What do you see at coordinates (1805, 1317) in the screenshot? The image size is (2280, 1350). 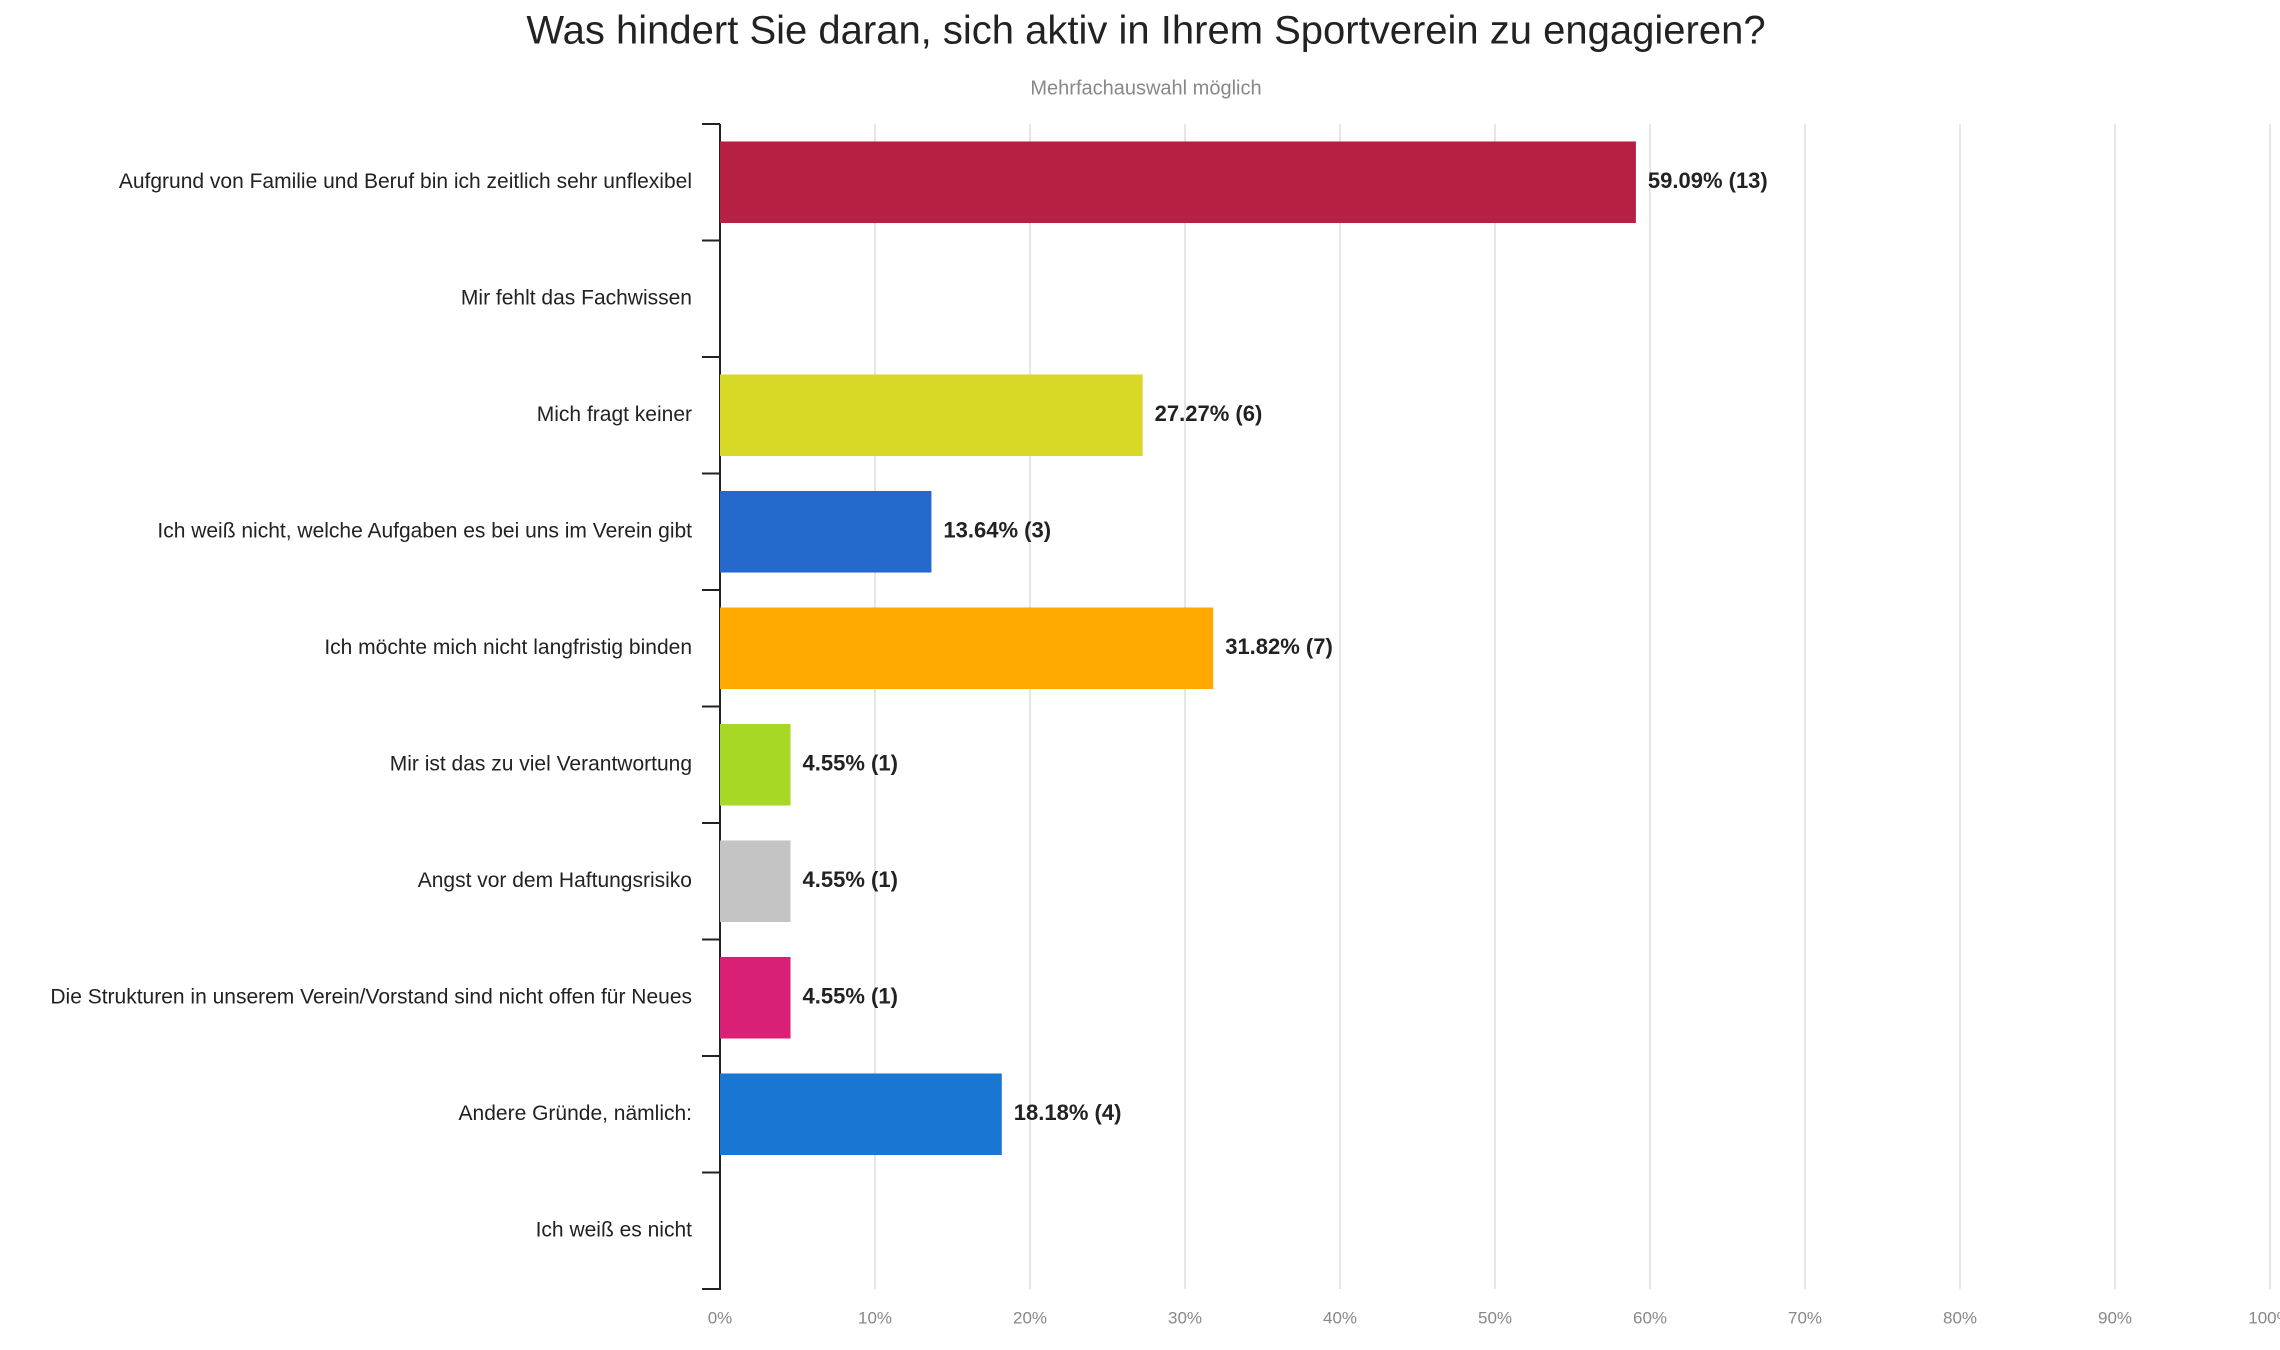 I see `x-tick-label: 70%` at bounding box center [1805, 1317].